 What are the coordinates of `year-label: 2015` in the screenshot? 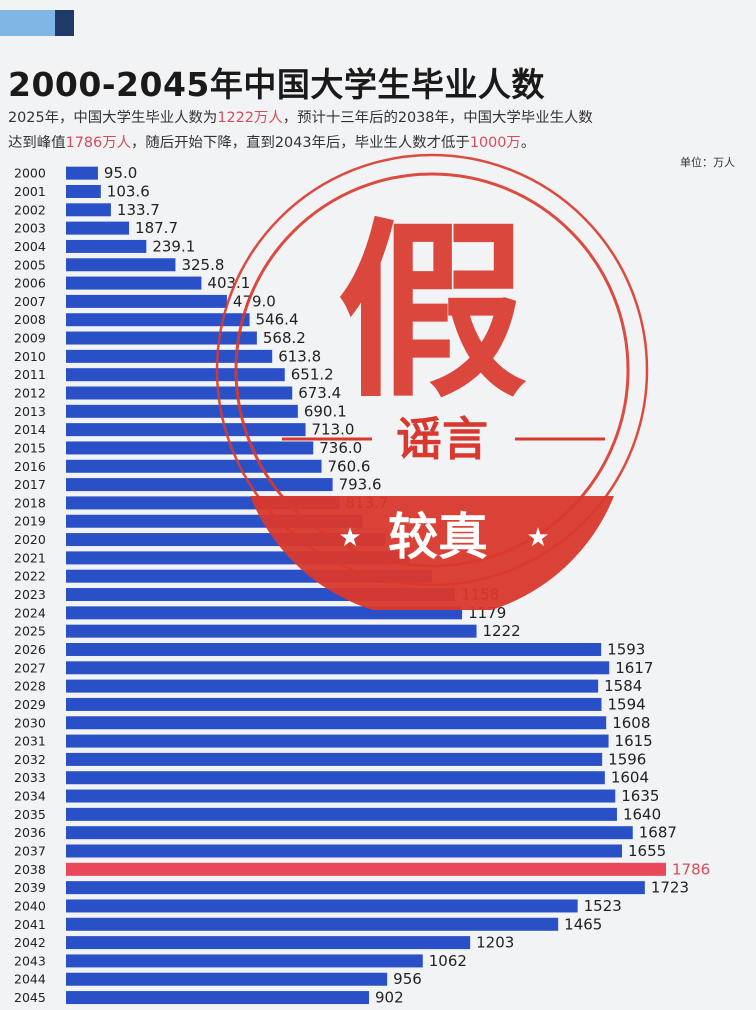 It's located at (30, 447).